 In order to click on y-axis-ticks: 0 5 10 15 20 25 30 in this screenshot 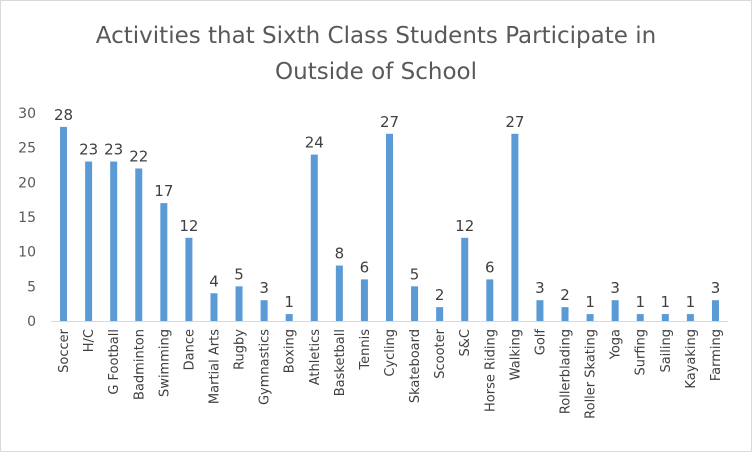, I will do `click(27, 218)`.